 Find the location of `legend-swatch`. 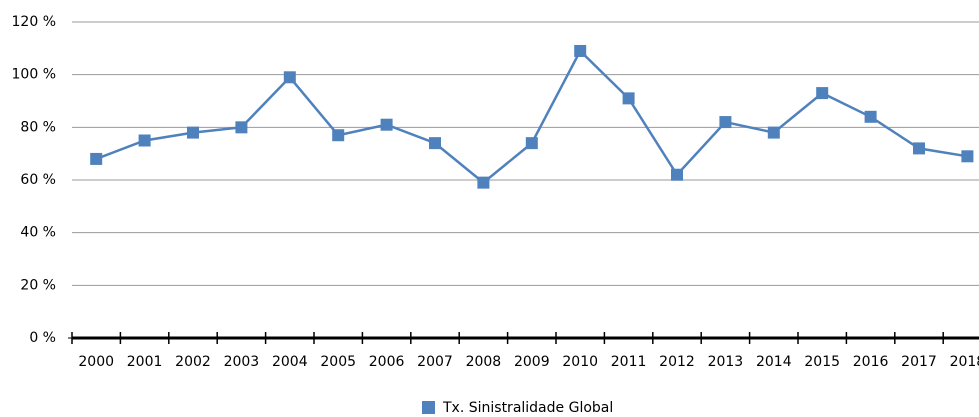

legend-swatch is located at coordinates (428, 407).